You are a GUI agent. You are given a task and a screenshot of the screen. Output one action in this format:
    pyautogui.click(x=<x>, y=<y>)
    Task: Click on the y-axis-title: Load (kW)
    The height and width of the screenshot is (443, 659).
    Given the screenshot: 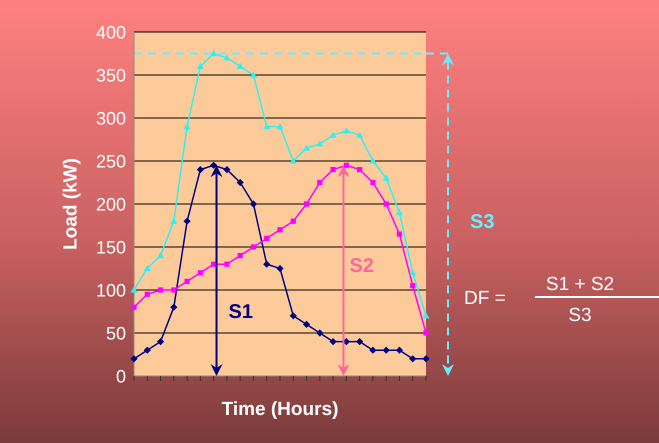 What is the action you would take?
    pyautogui.click(x=71, y=204)
    